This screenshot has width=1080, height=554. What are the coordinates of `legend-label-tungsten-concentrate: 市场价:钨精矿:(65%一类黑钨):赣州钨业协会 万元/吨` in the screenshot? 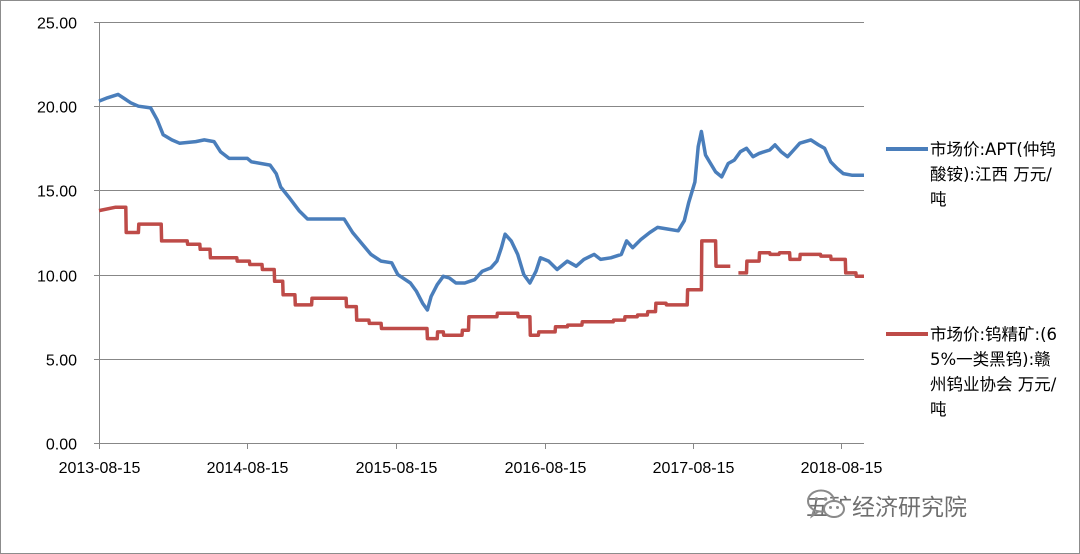 It's located at (997, 372).